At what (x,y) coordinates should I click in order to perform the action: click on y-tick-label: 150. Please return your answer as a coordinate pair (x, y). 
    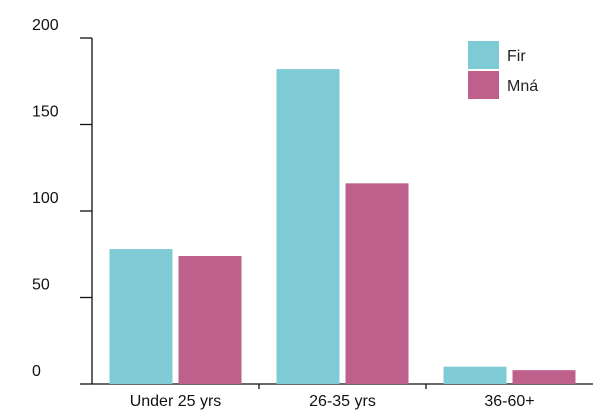
    Looking at the image, I should click on (45, 112).